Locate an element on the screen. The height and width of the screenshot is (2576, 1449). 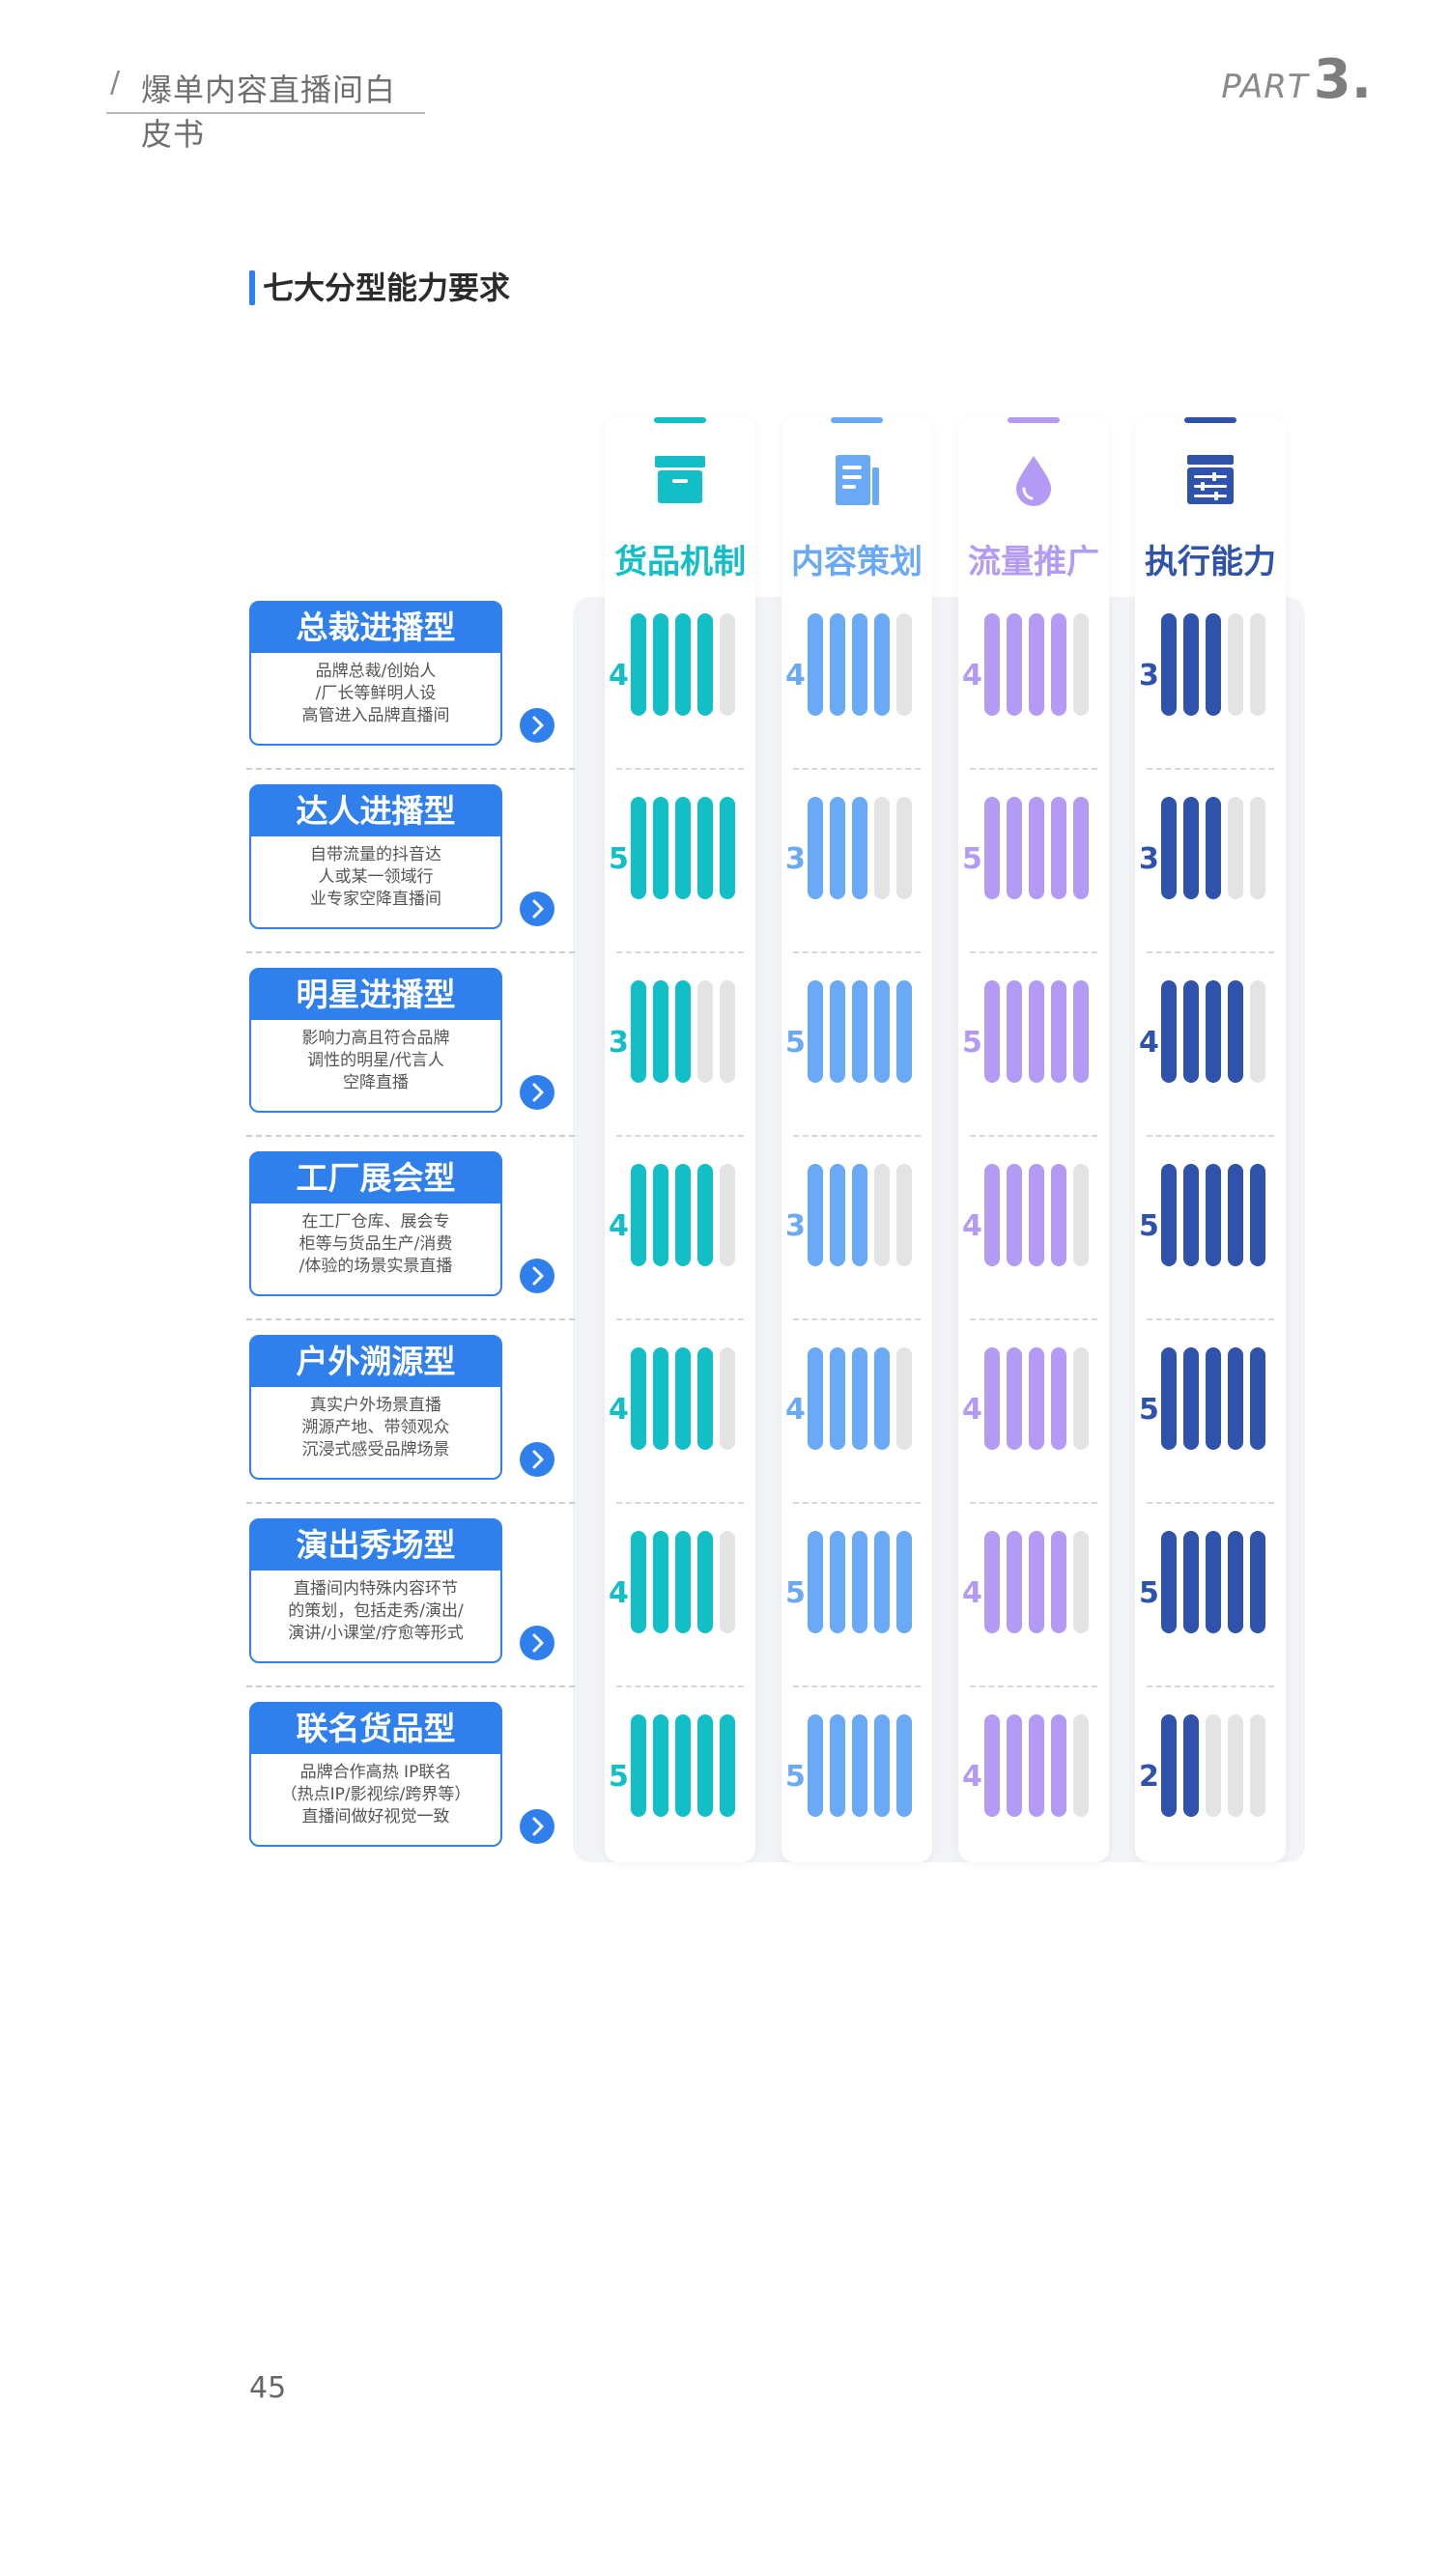
description-line: 柜等与货品生产/消费 is located at coordinates (375, 1244).